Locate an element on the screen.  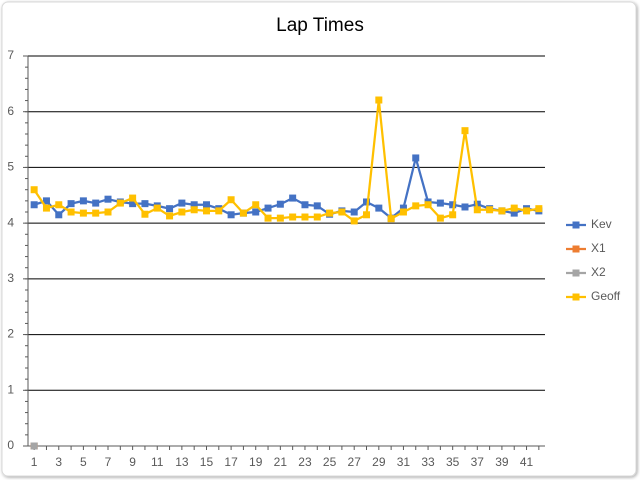
x-tick-label: 27 is located at coordinates (355, 462).